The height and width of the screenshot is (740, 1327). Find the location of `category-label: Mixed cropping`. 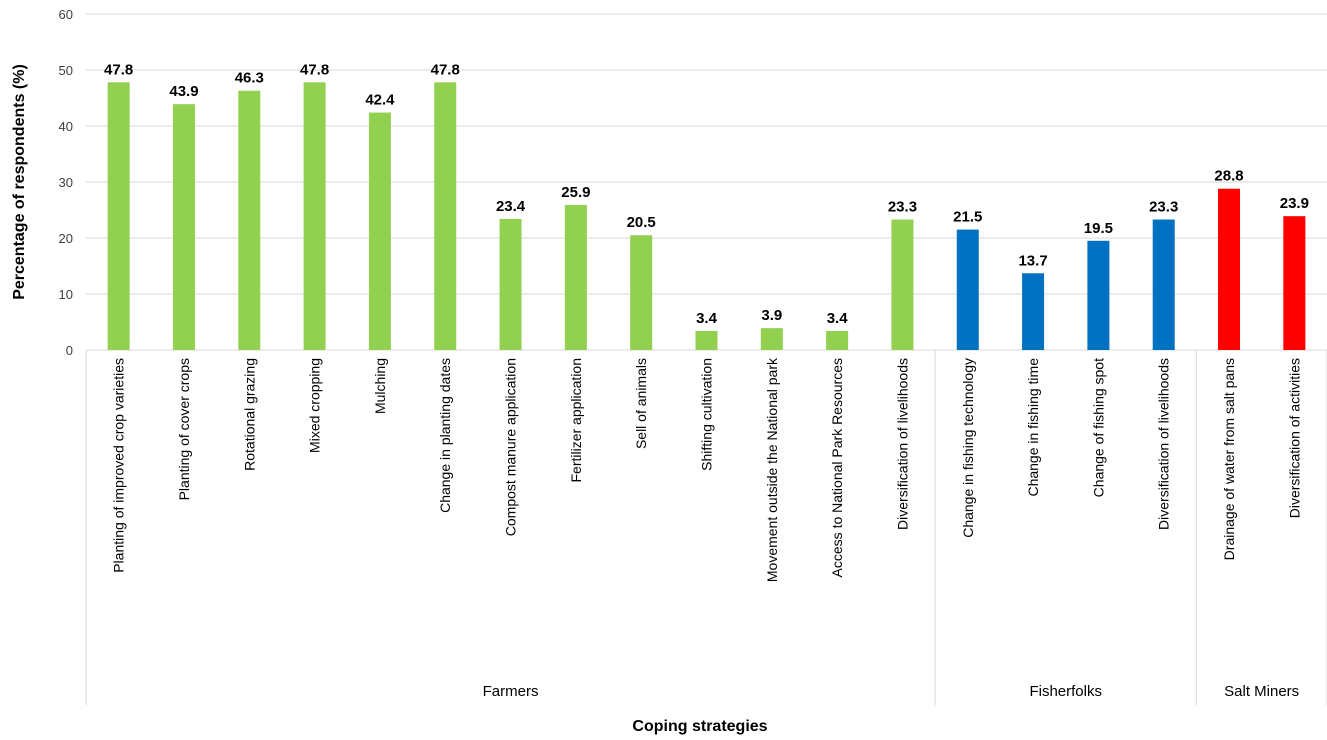

category-label: Mixed cropping is located at coordinates (315, 405).